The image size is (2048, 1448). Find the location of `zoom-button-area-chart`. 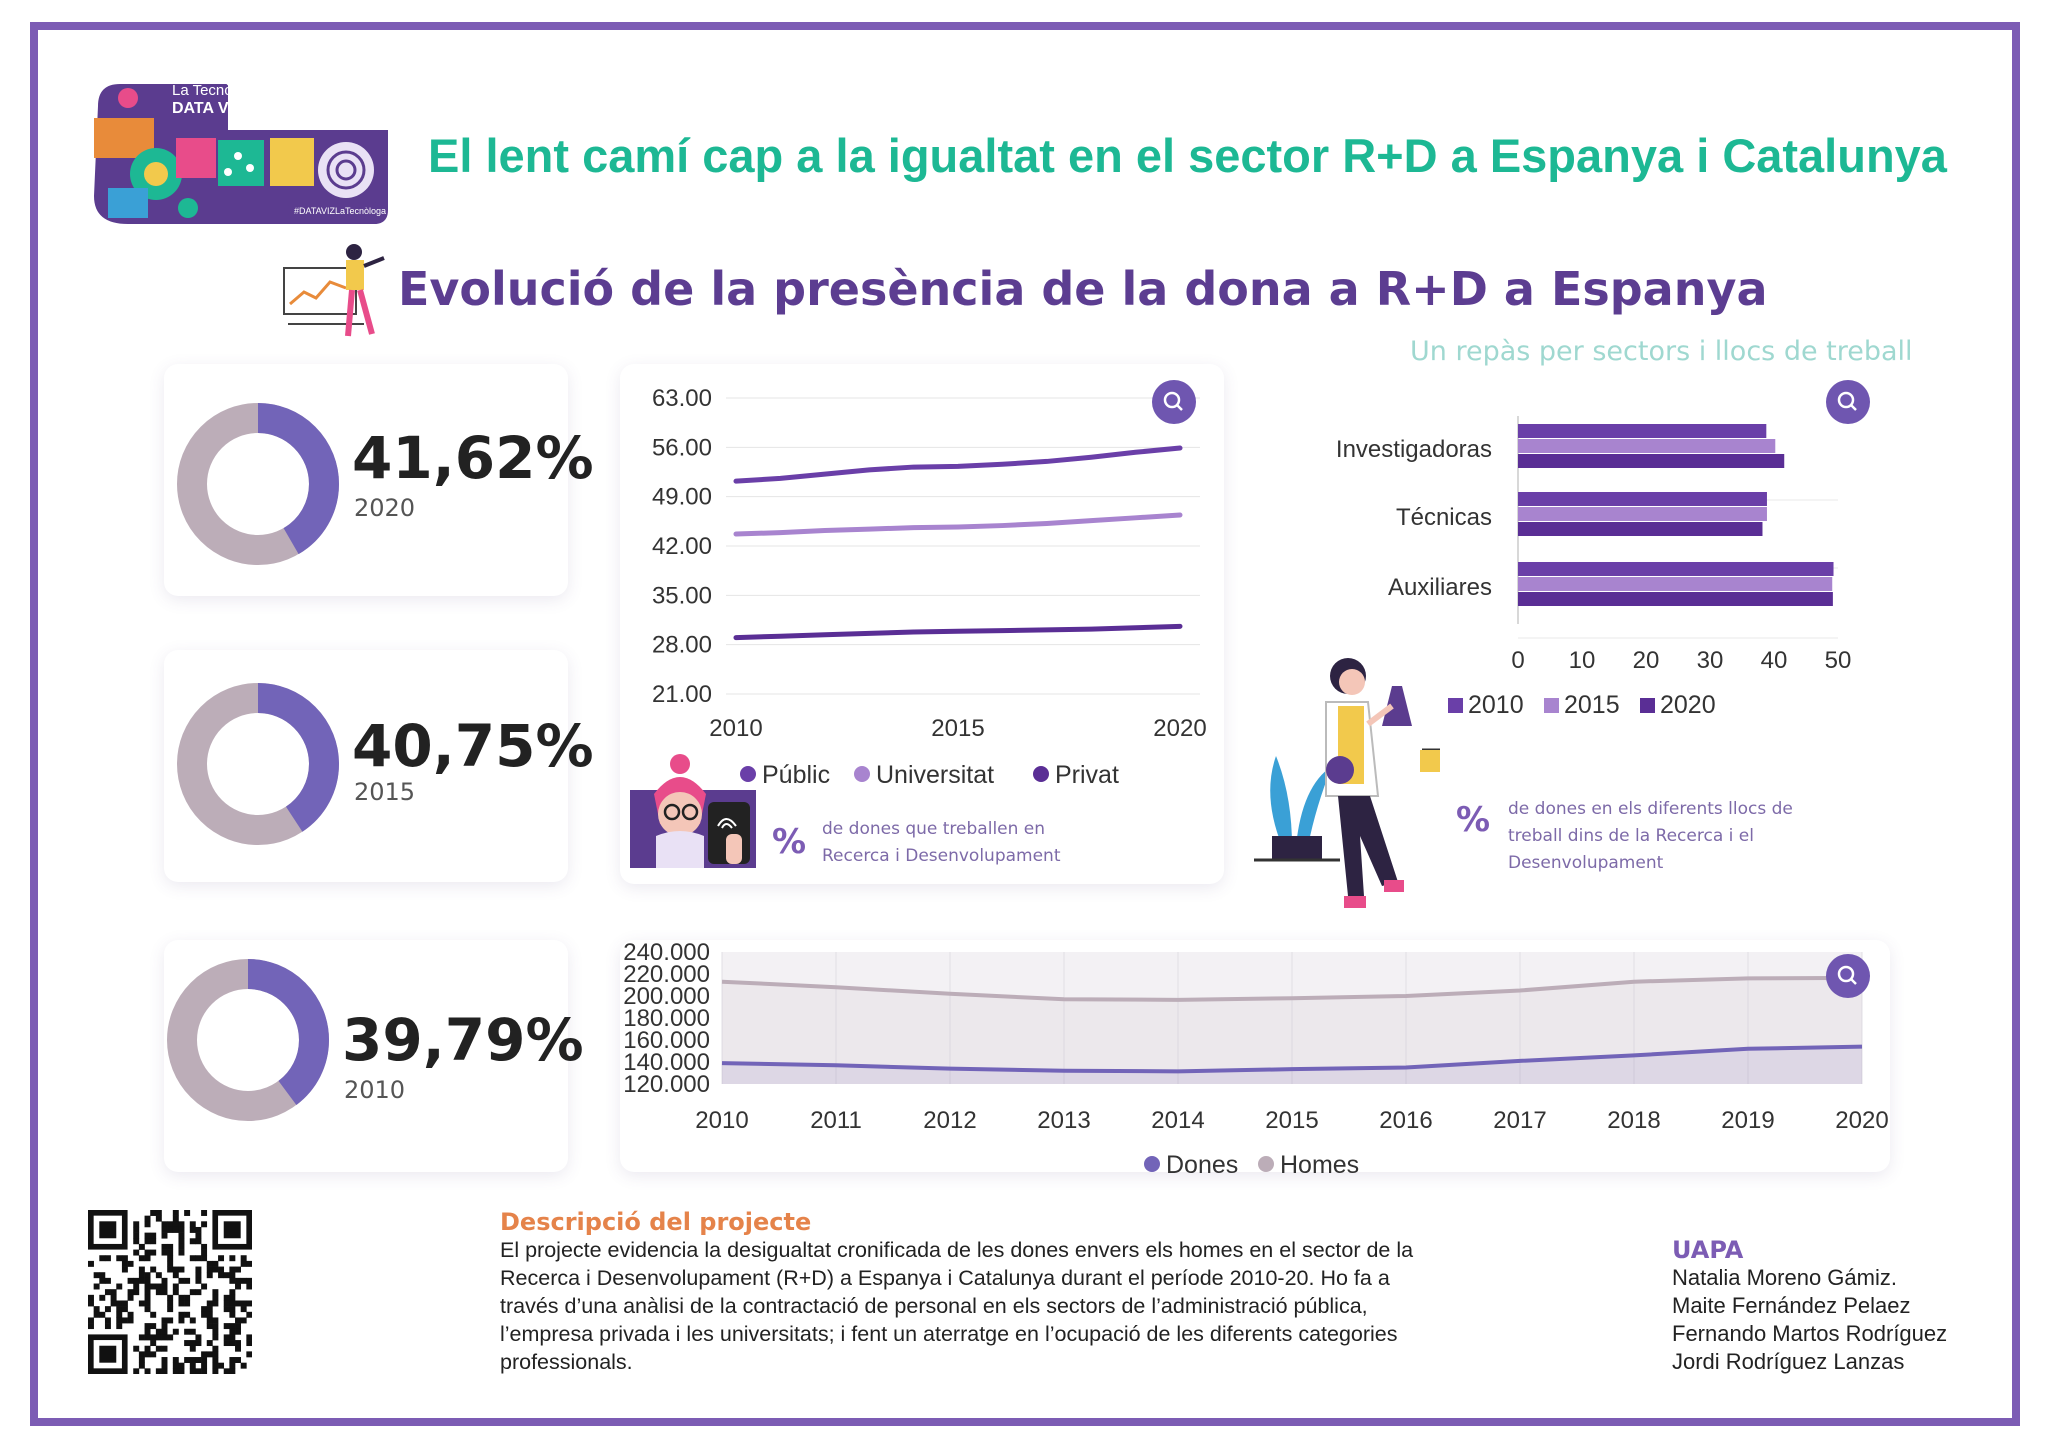

zoom-button-area-chart is located at coordinates (1848, 976).